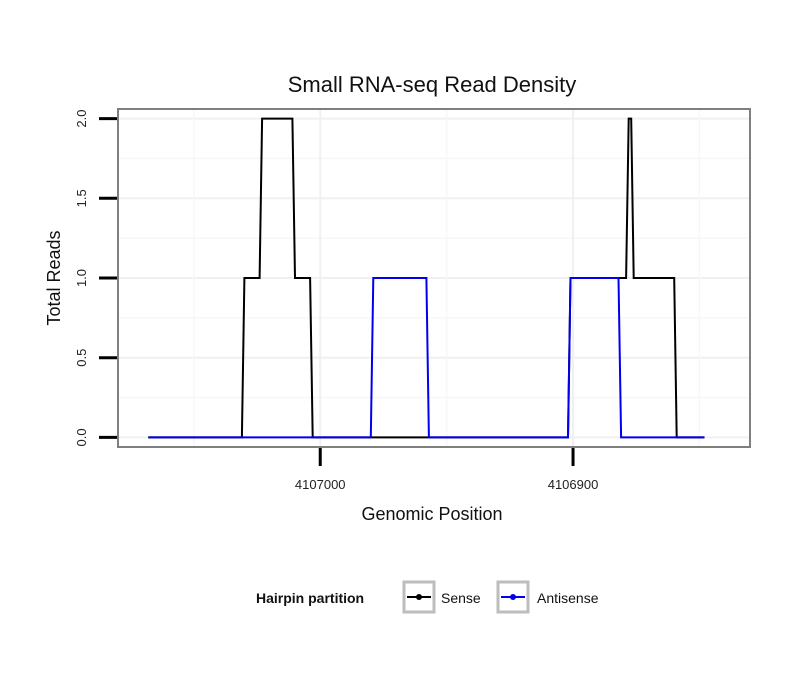 The width and height of the screenshot is (810, 690). What do you see at coordinates (81, 437) in the screenshot?
I see `y-tick-label: 0.0` at bounding box center [81, 437].